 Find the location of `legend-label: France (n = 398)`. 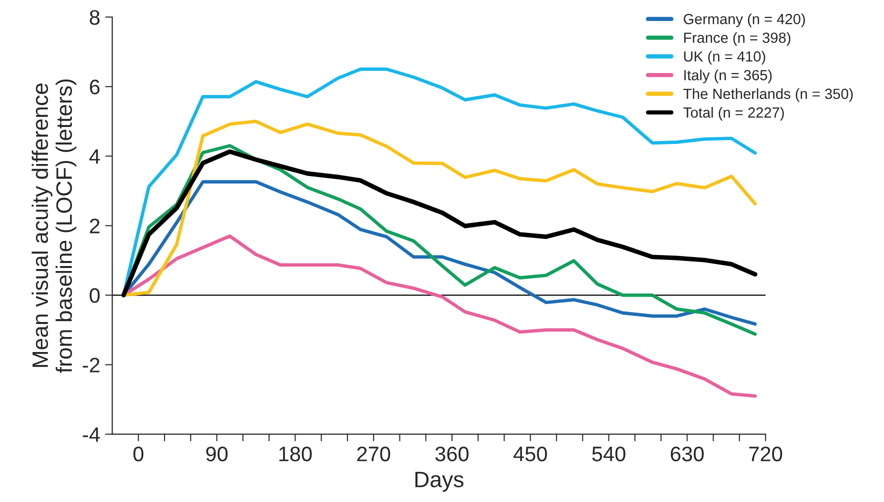

legend-label: France (n = 398) is located at coordinates (737, 39).